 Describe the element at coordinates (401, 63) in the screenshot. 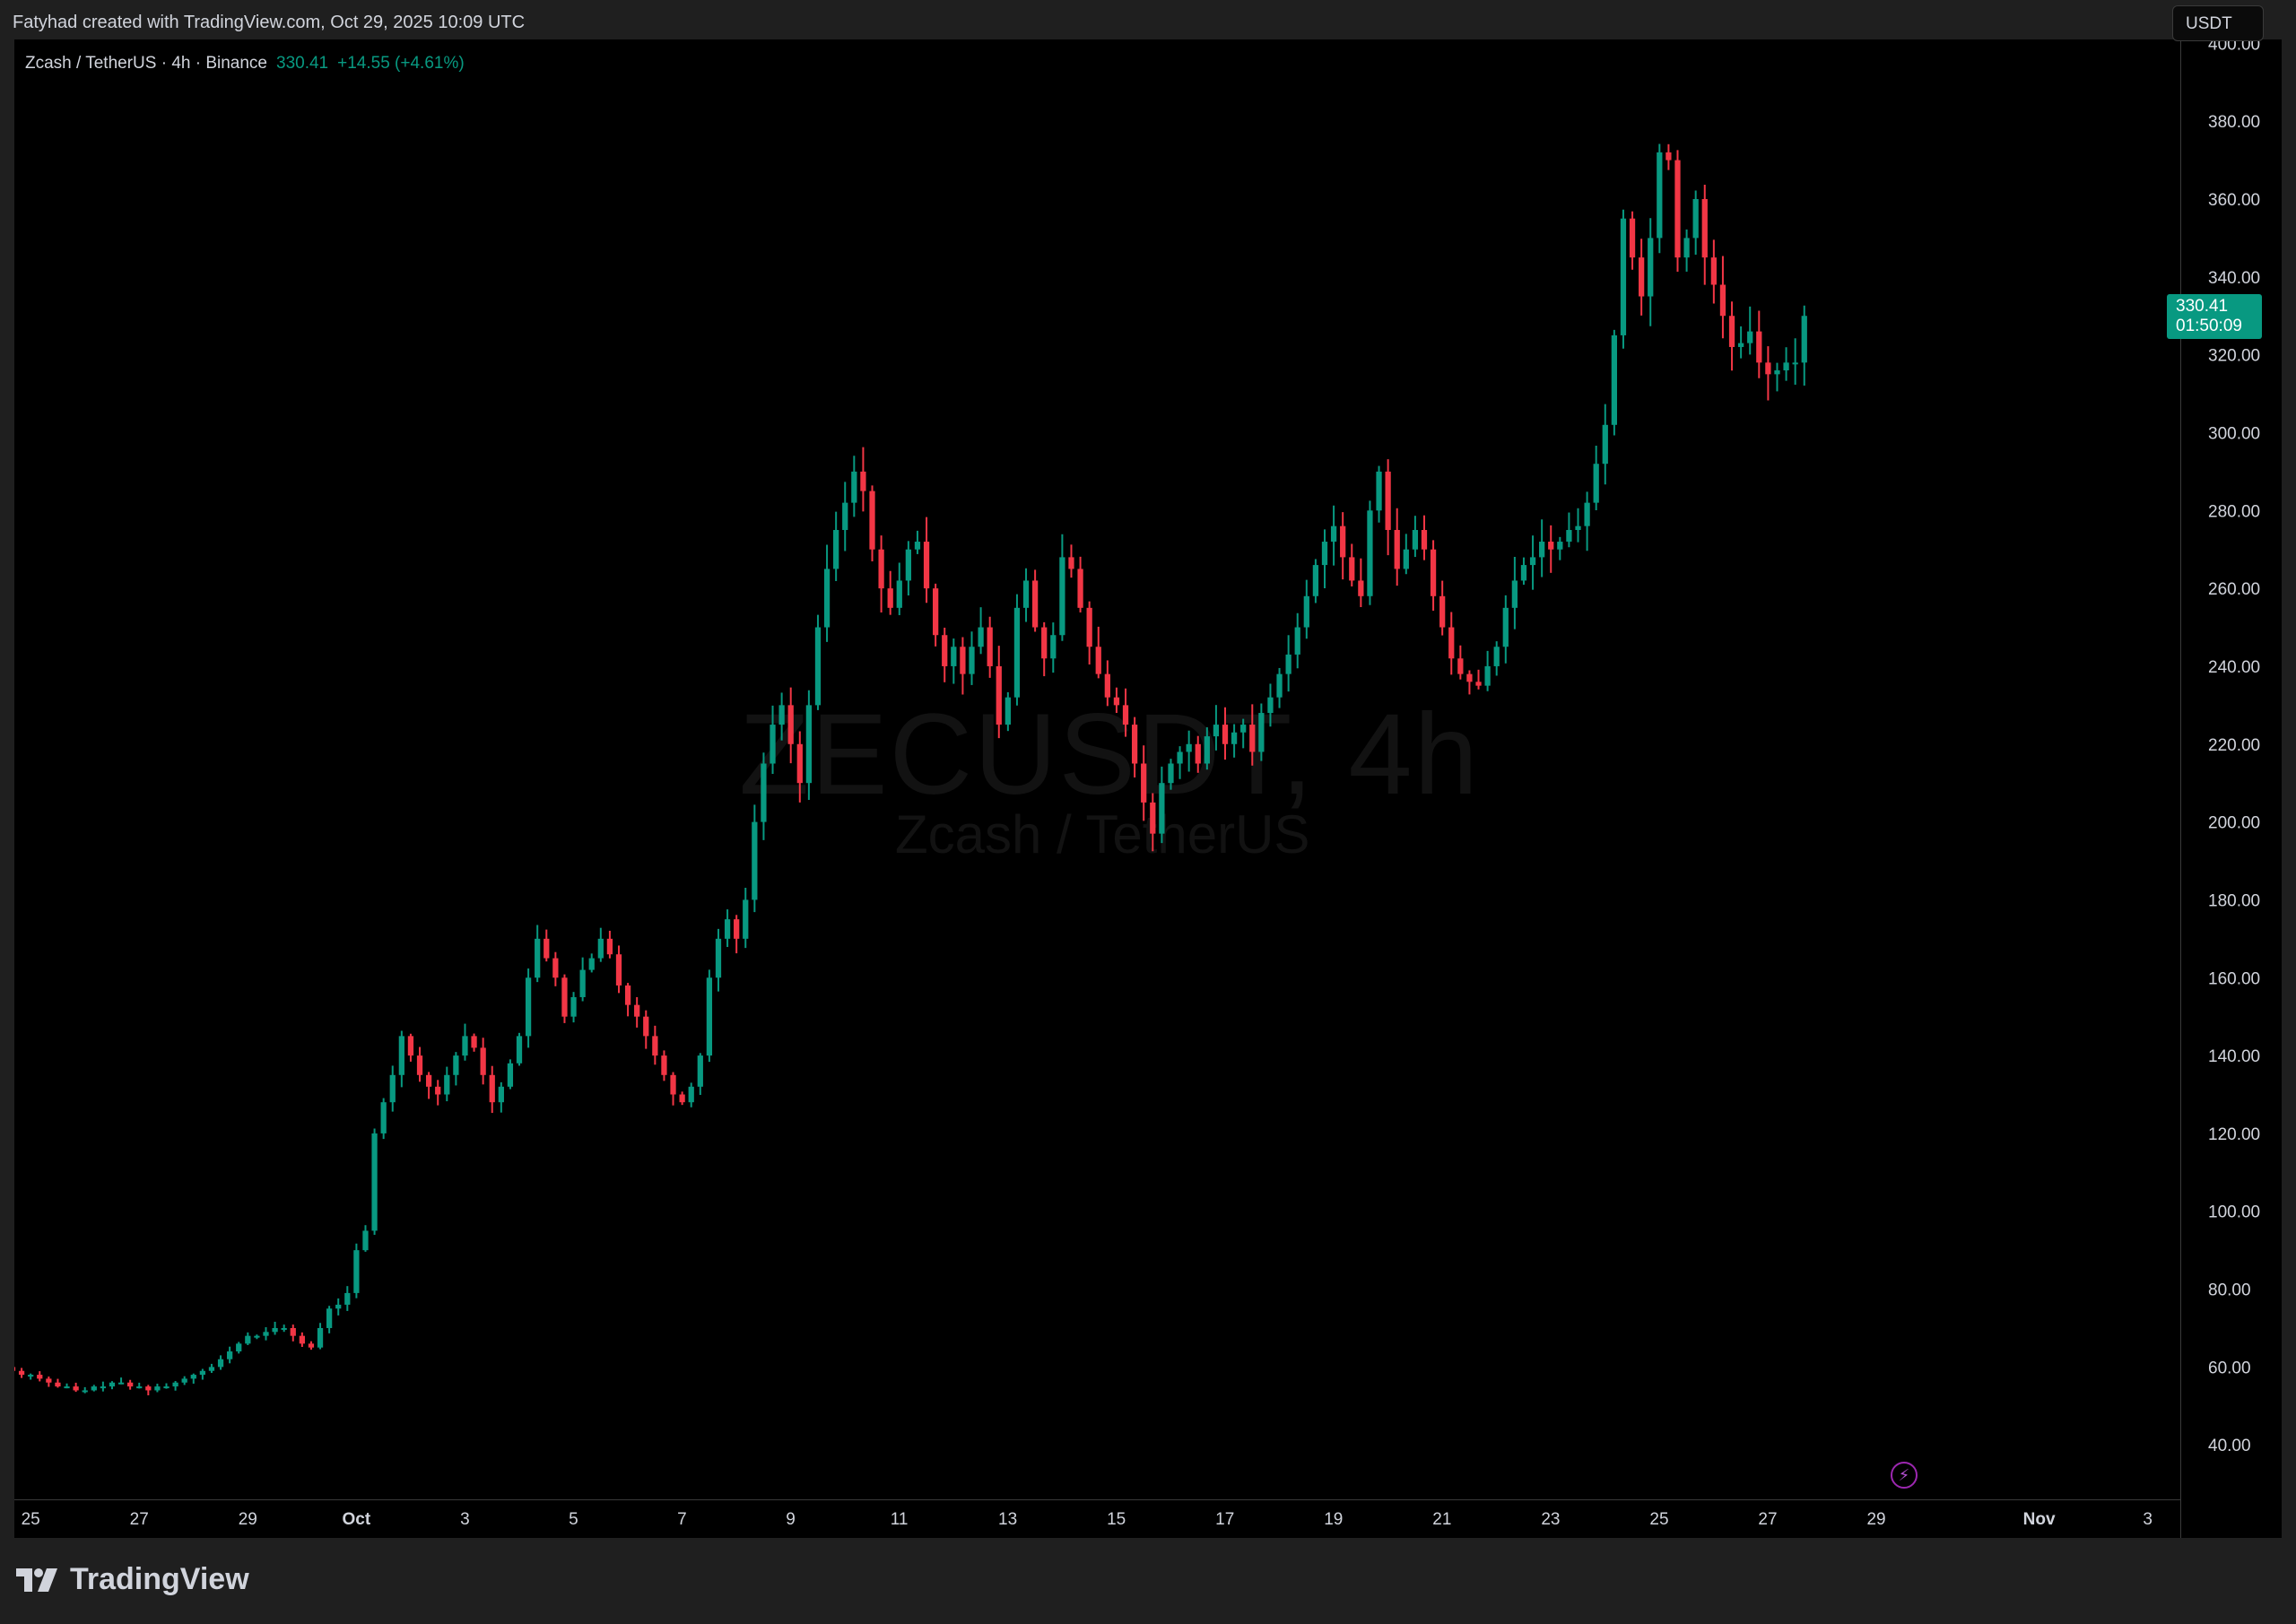

I see `legend-change: +14.55 (+4.61%)` at that location.